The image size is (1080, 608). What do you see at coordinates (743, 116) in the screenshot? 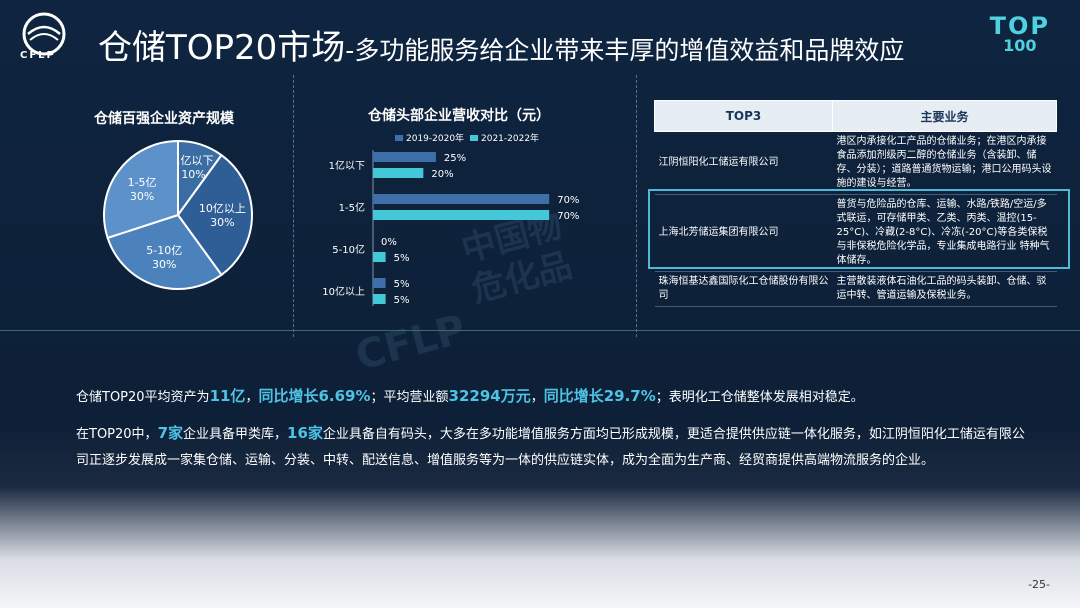
I see `table-header-top3: TOP3` at bounding box center [743, 116].